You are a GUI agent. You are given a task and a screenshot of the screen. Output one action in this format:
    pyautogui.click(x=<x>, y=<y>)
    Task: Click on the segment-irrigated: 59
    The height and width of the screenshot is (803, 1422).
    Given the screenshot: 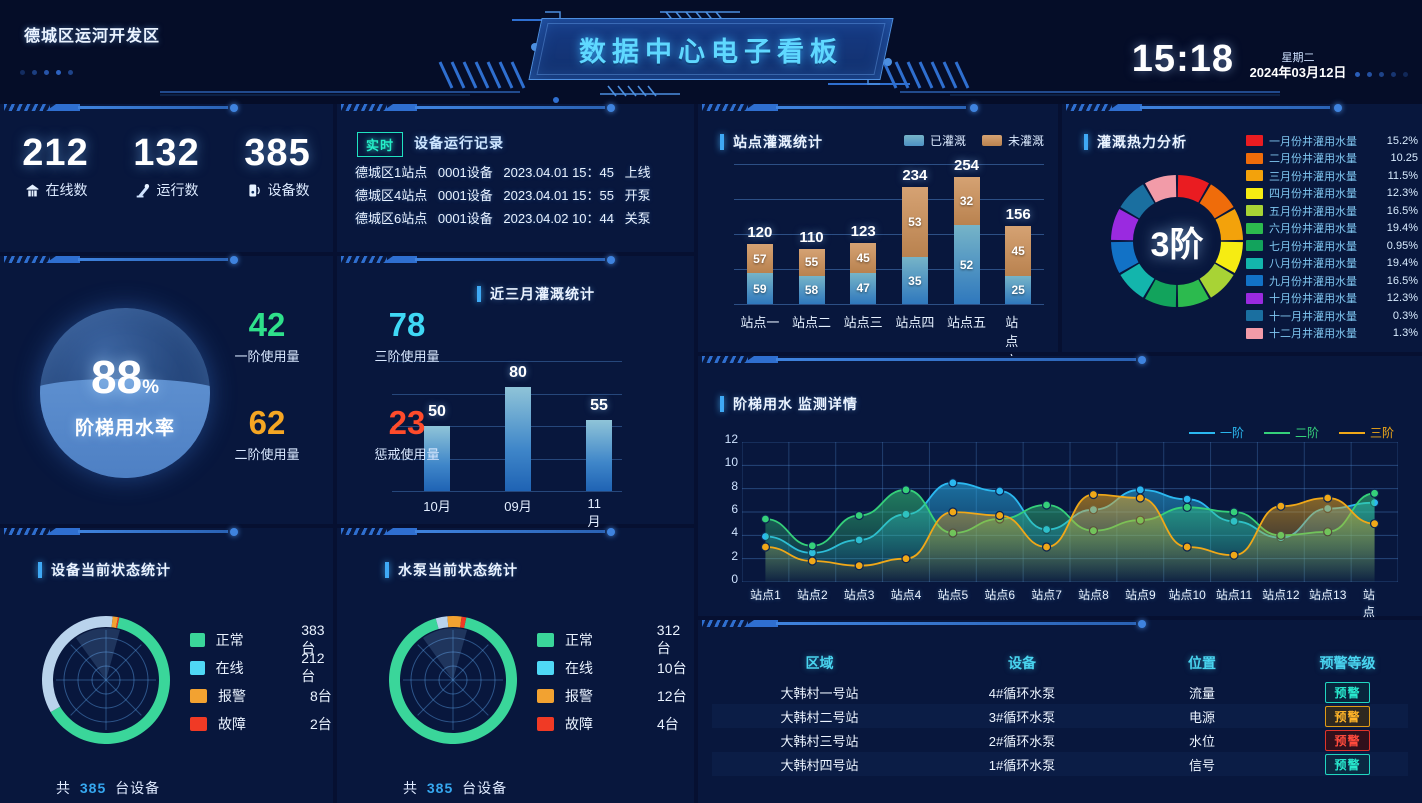 What is the action you would take?
    pyautogui.click(x=759, y=288)
    